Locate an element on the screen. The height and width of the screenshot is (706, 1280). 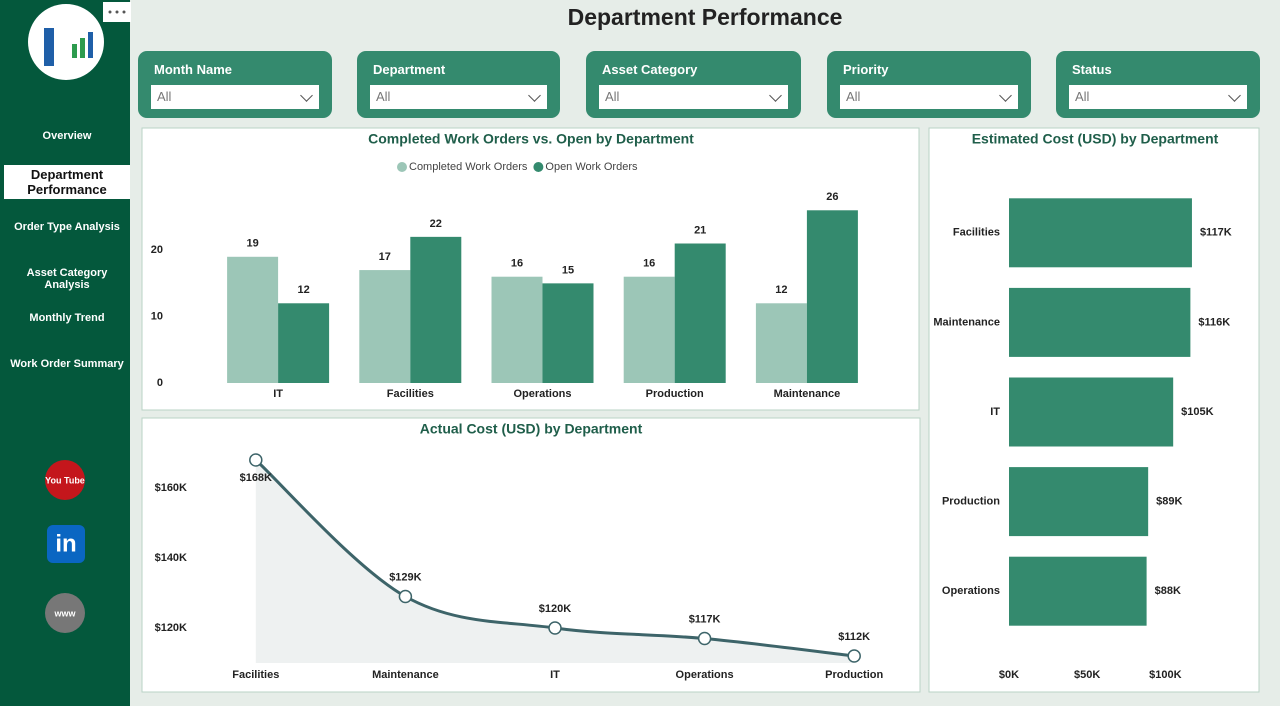
data-label: 22 is located at coordinates (436, 224).